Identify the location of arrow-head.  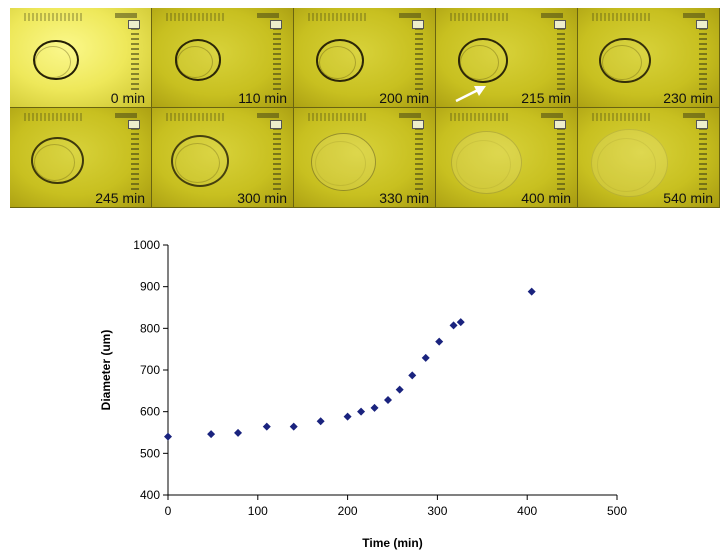
(480, 91).